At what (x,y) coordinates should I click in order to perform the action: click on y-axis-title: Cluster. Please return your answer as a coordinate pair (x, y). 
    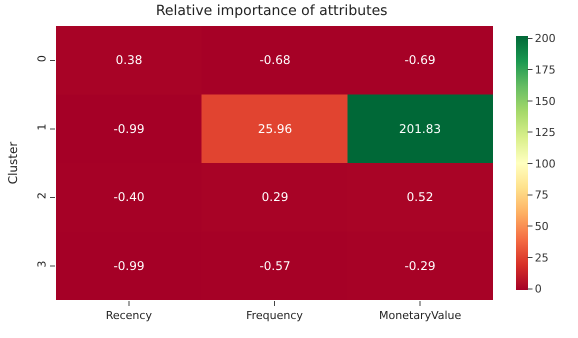
    Looking at the image, I should click on (13, 163).